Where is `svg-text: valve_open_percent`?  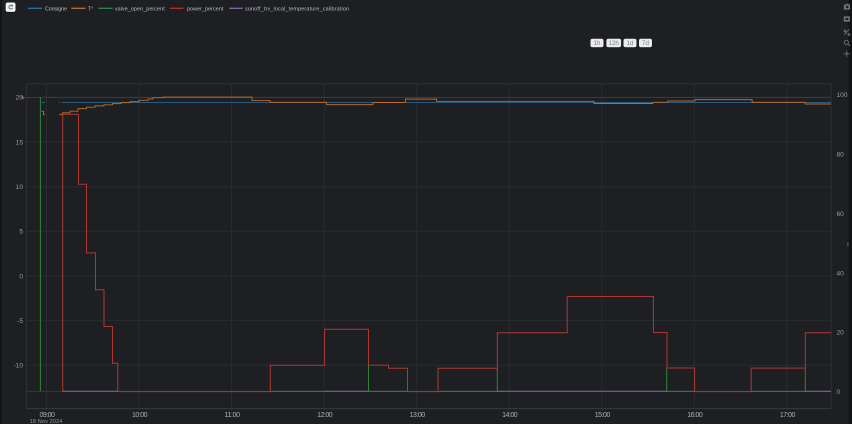
svg-text: valve_open_percent is located at coordinates (140, 9).